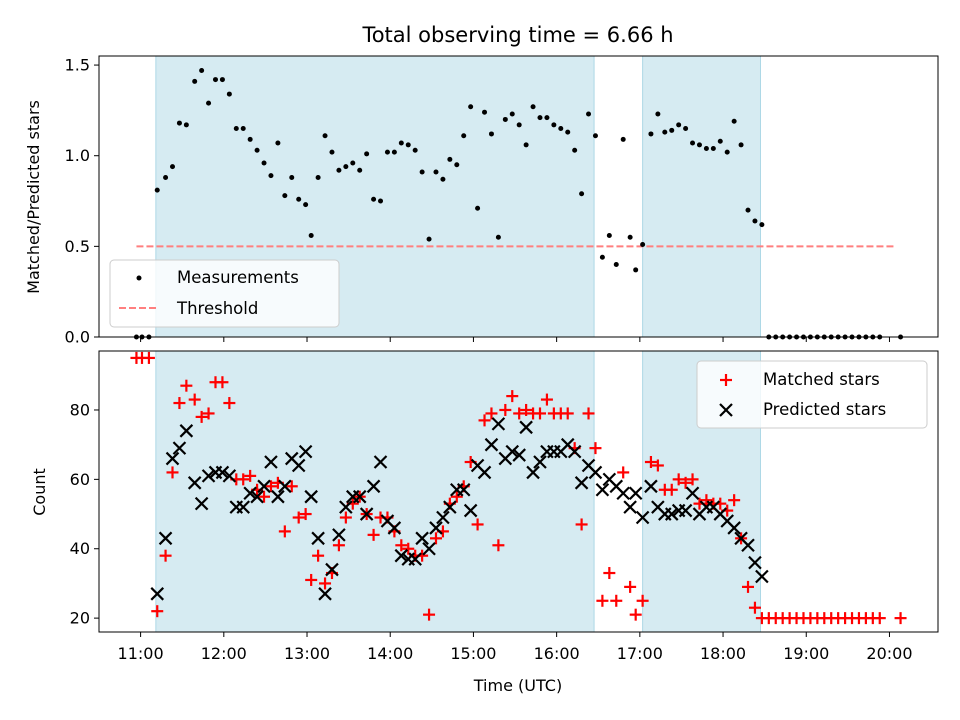 Image resolution: width=960 pixels, height=720 pixels. What do you see at coordinates (80, 479) in the screenshot?
I see `y-tick-label: 60` at bounding box center [80, 479].